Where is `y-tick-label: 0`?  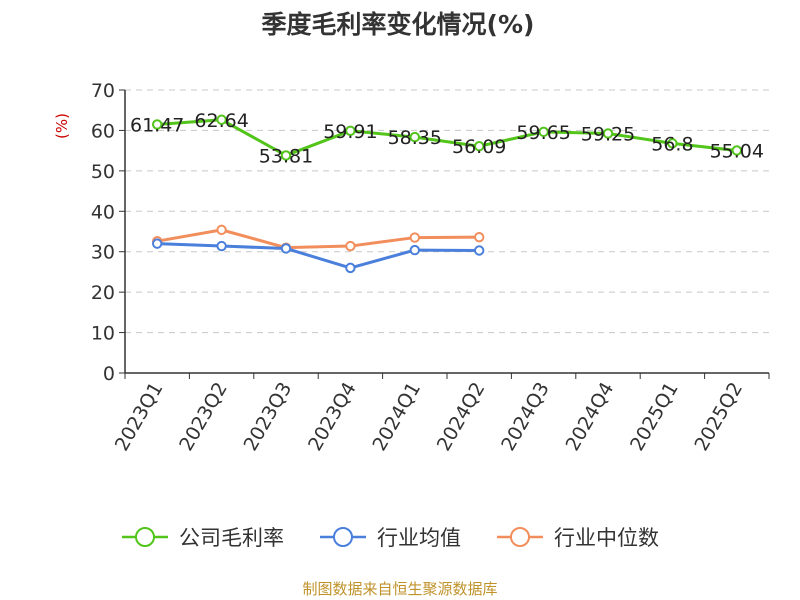 y-tick-label: 0 is located at coordinates (109, 374).